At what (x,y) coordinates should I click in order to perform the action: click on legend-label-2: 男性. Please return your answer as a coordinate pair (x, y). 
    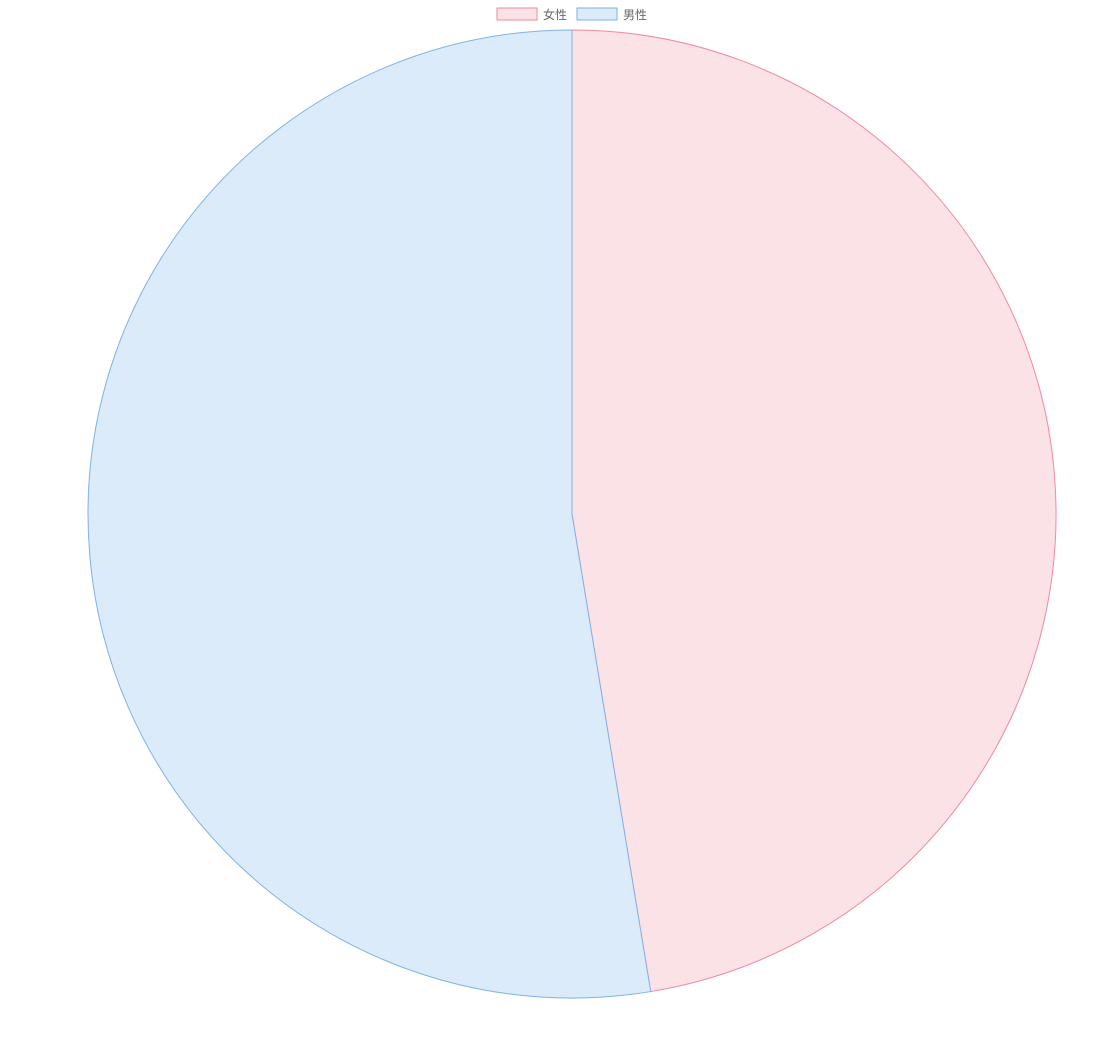
    Looking at the image, I should click on (635, 15).